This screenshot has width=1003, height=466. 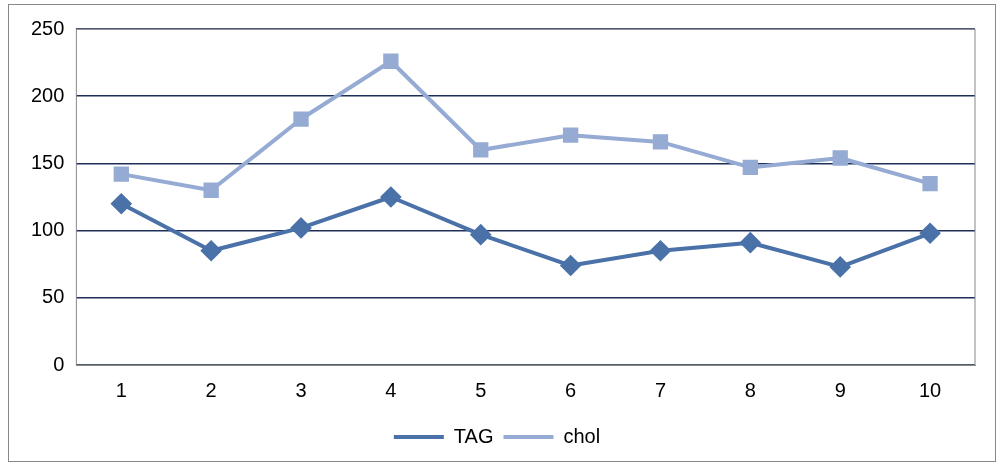 What do you see at coordinates (47, 161) in the screenshot?
I see `y-tick-label: 150` at bounding box center [47, 161].